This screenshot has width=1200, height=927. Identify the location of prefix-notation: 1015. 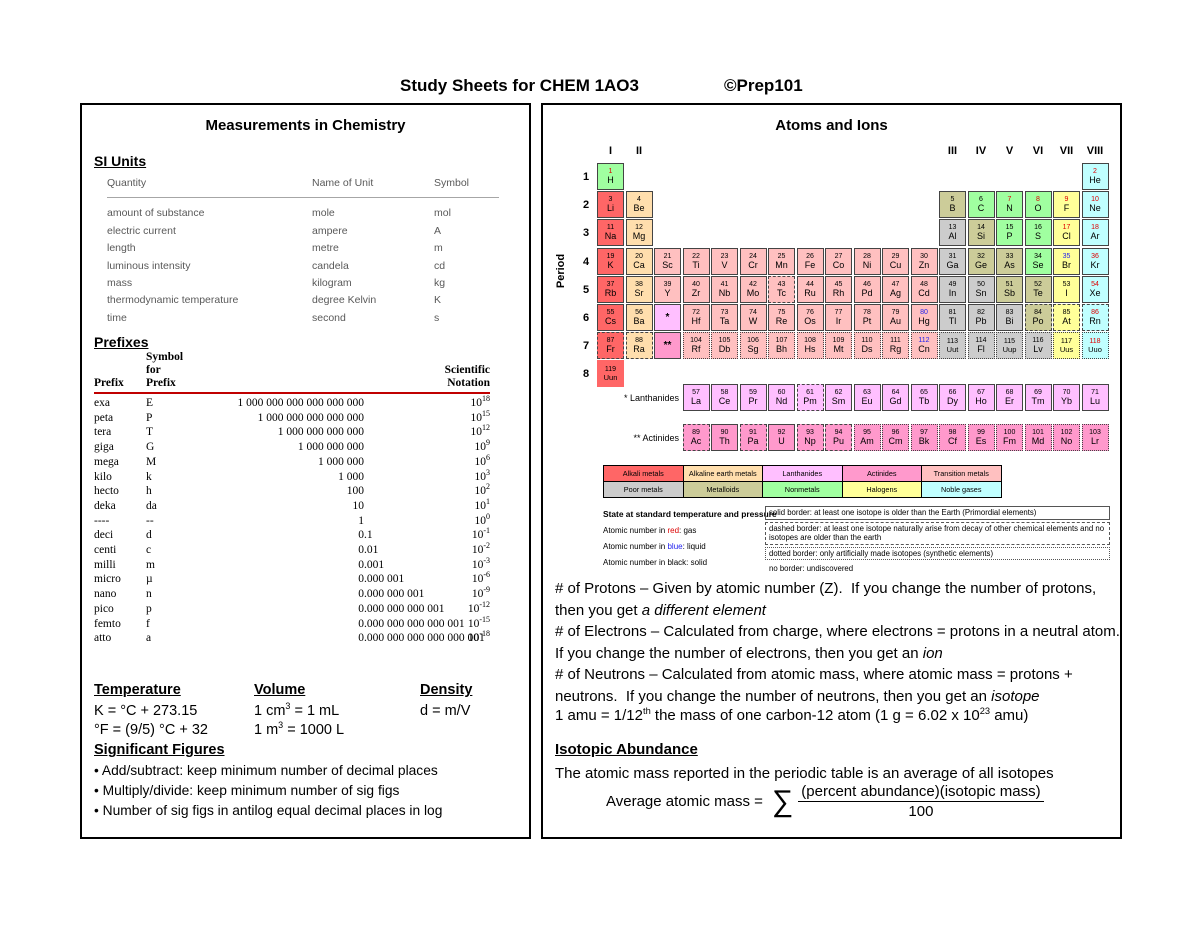
(480, 416).